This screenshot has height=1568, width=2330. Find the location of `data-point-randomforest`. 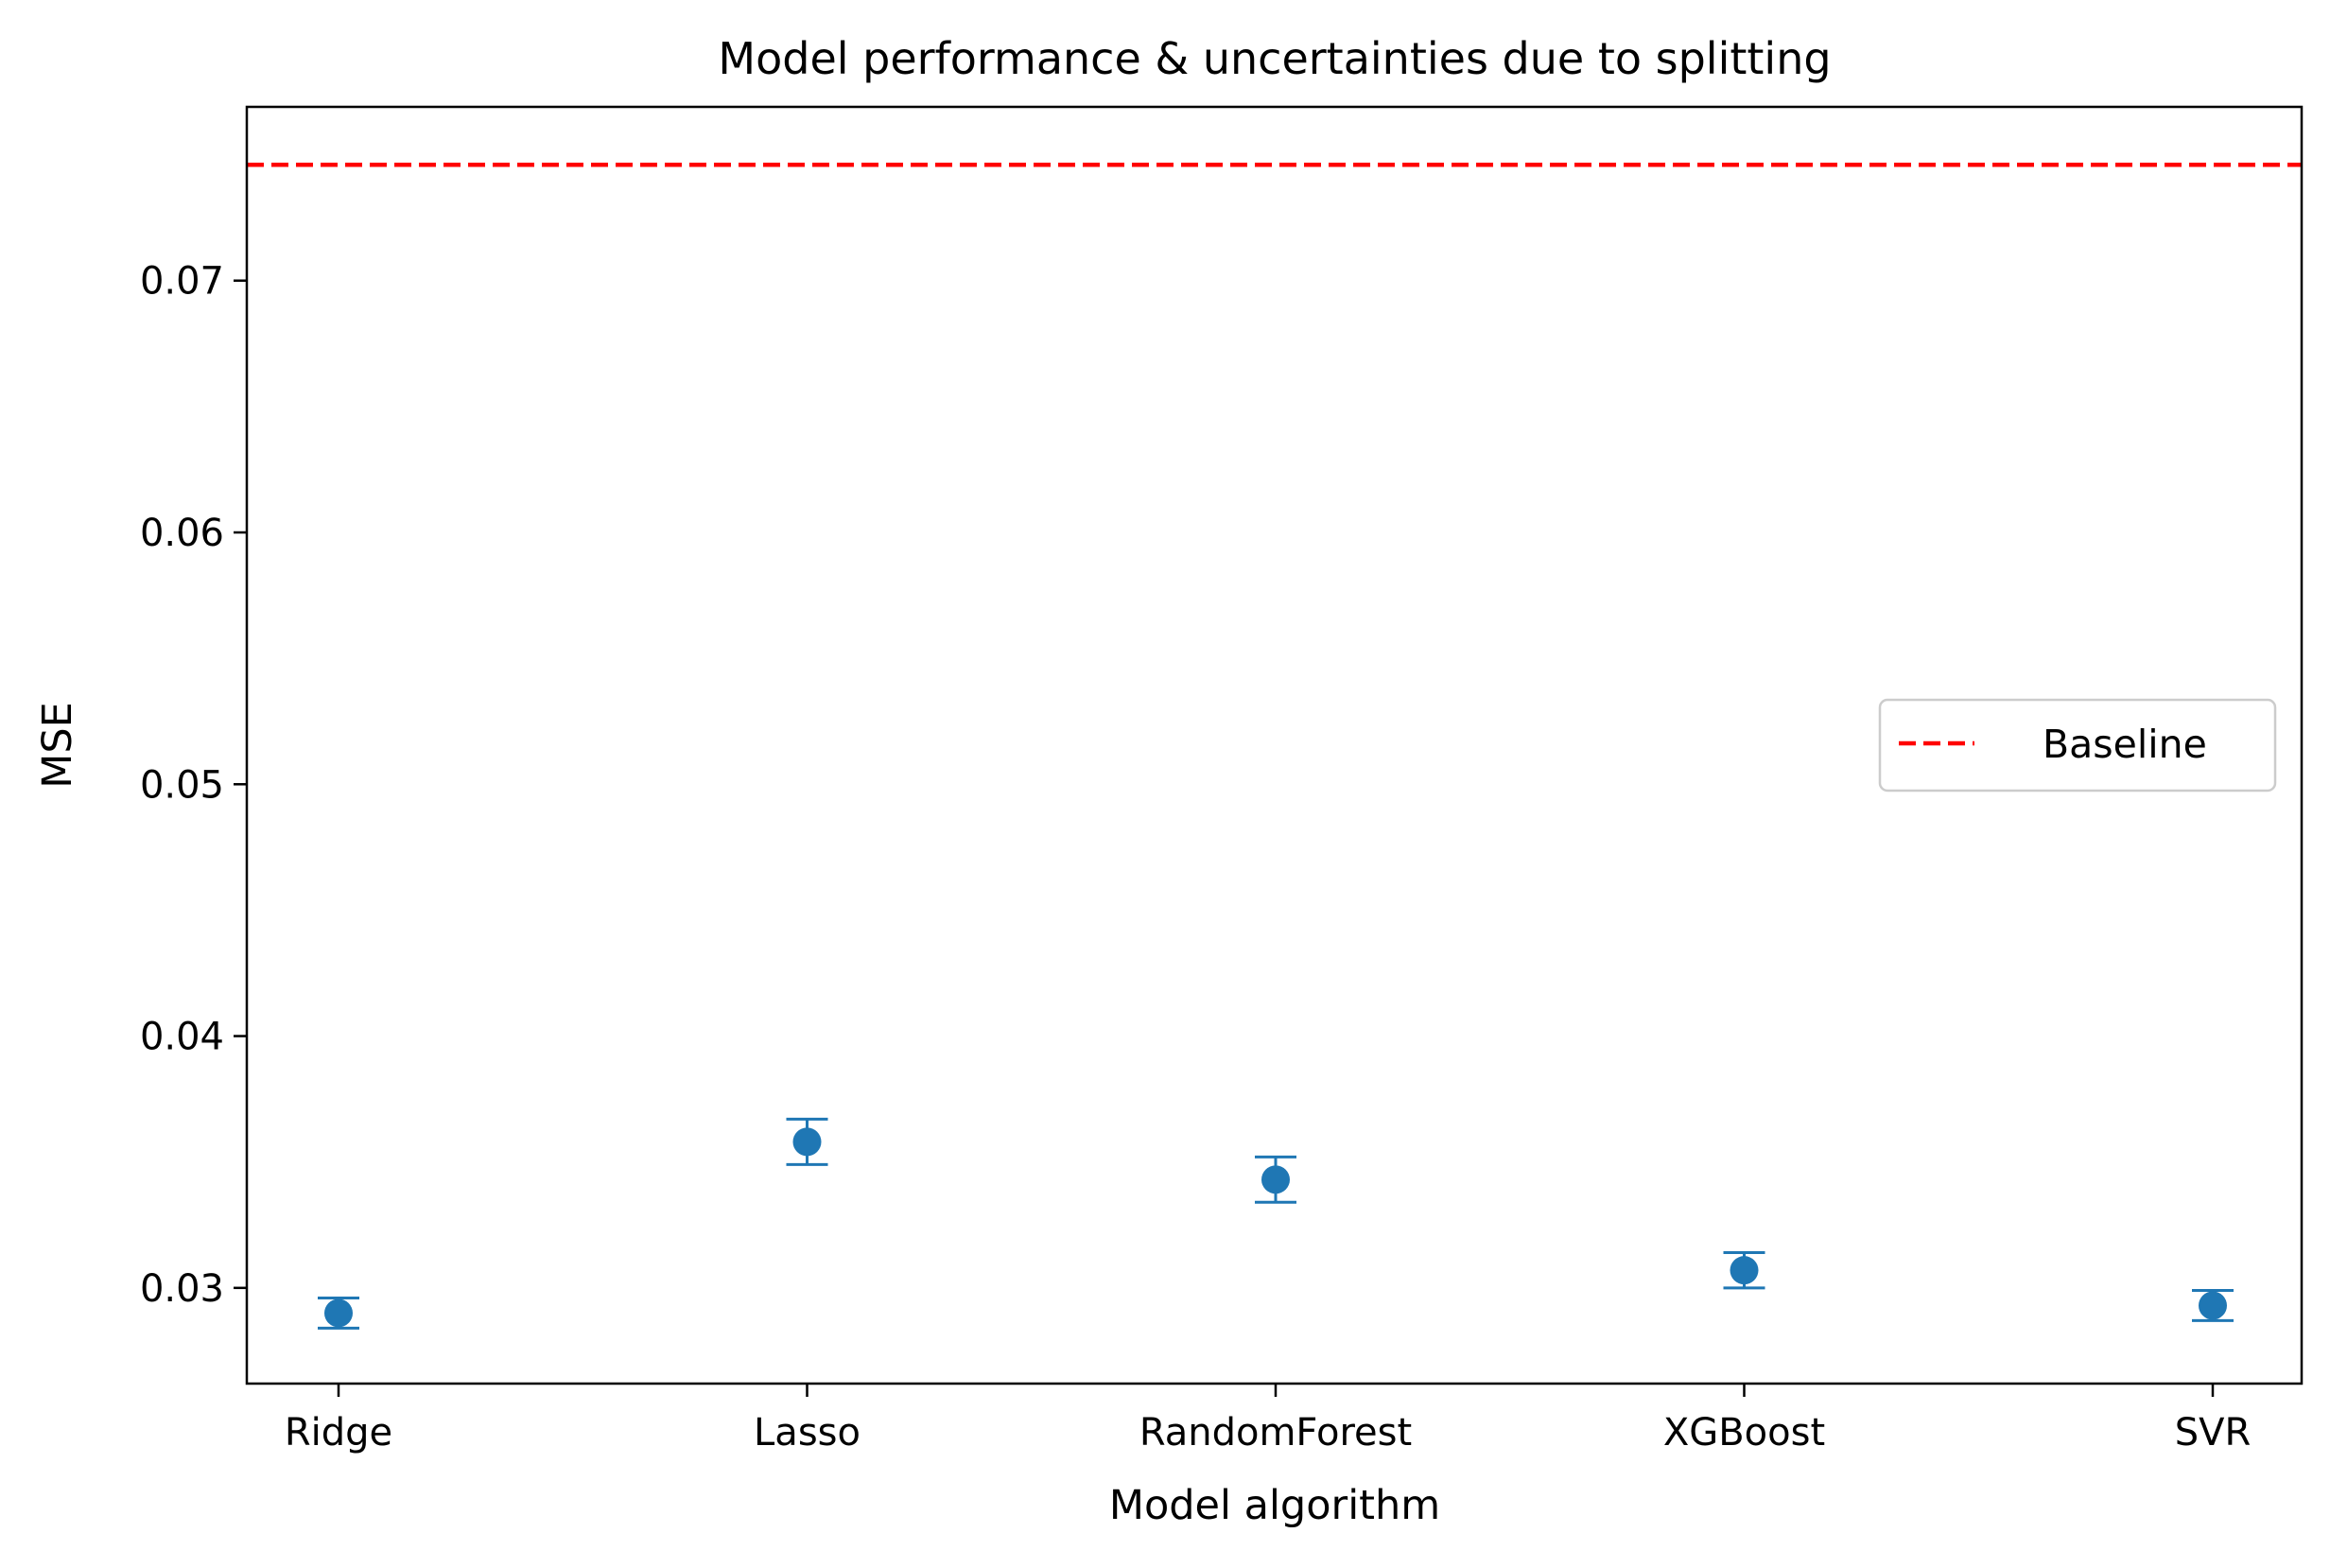

data-point-randomforest is located at coordinates (1275, 1179).